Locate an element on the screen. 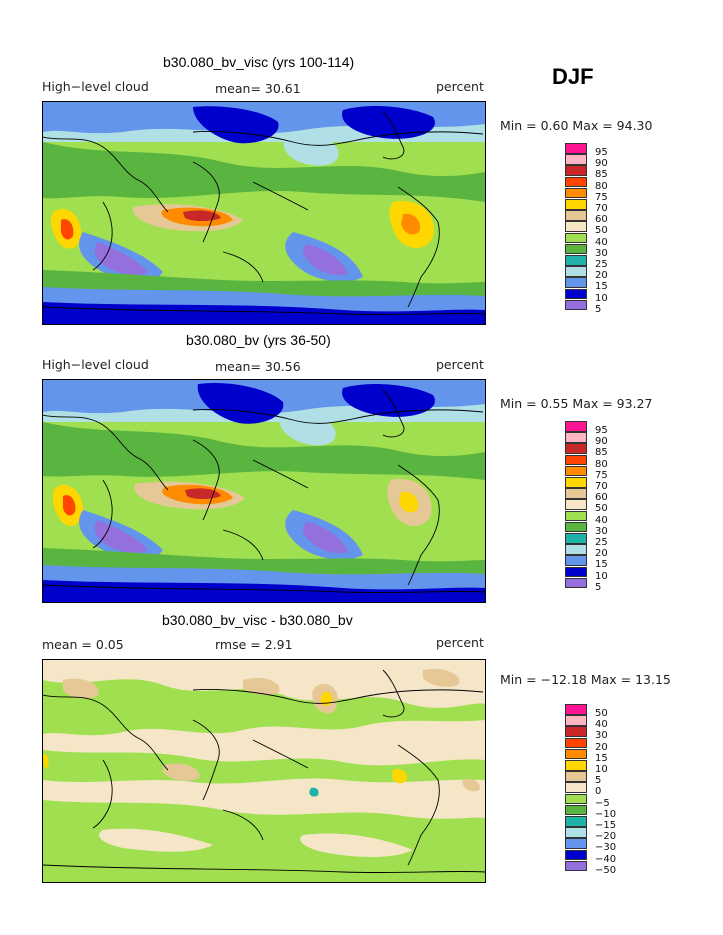  colorbar-label: −40 is located at coordinates (606, 859).